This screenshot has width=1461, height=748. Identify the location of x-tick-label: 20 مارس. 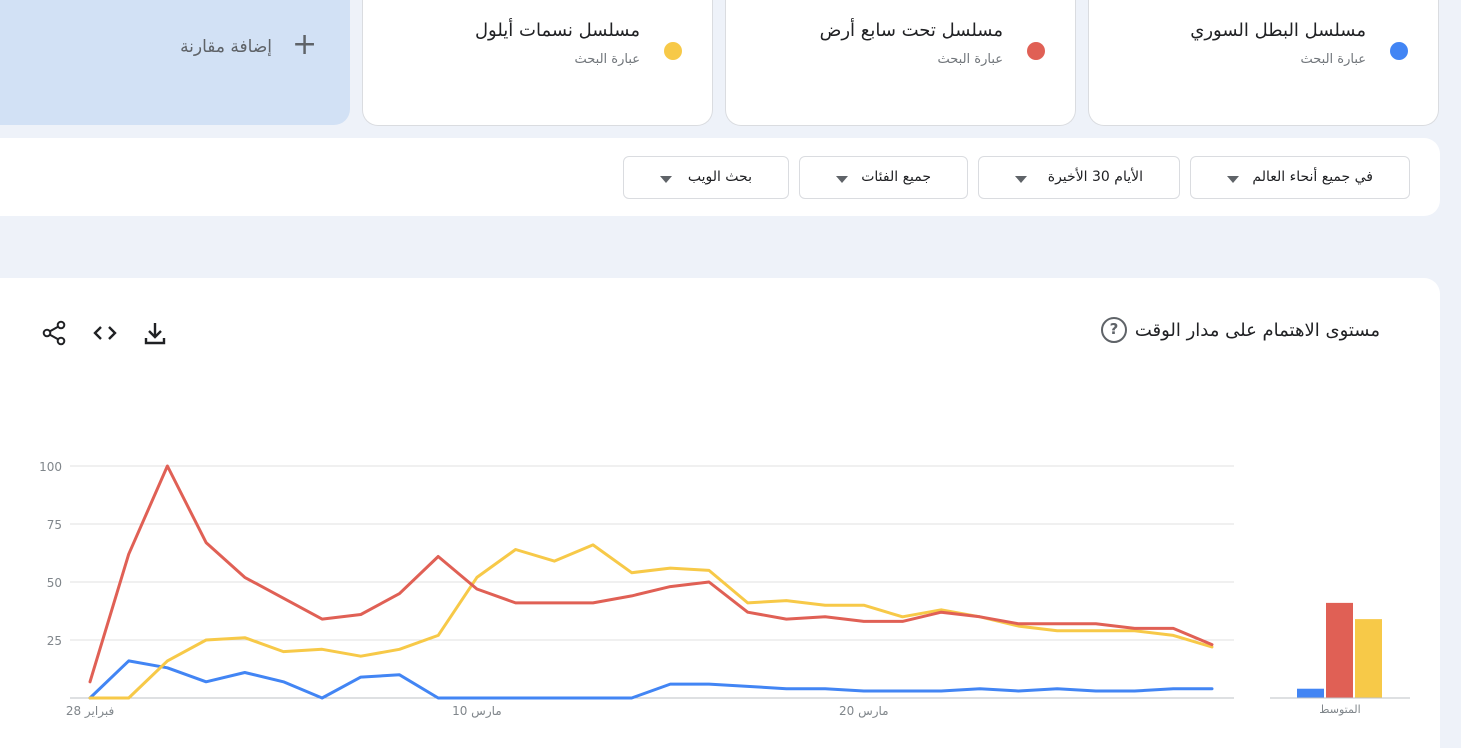
(864, 711).